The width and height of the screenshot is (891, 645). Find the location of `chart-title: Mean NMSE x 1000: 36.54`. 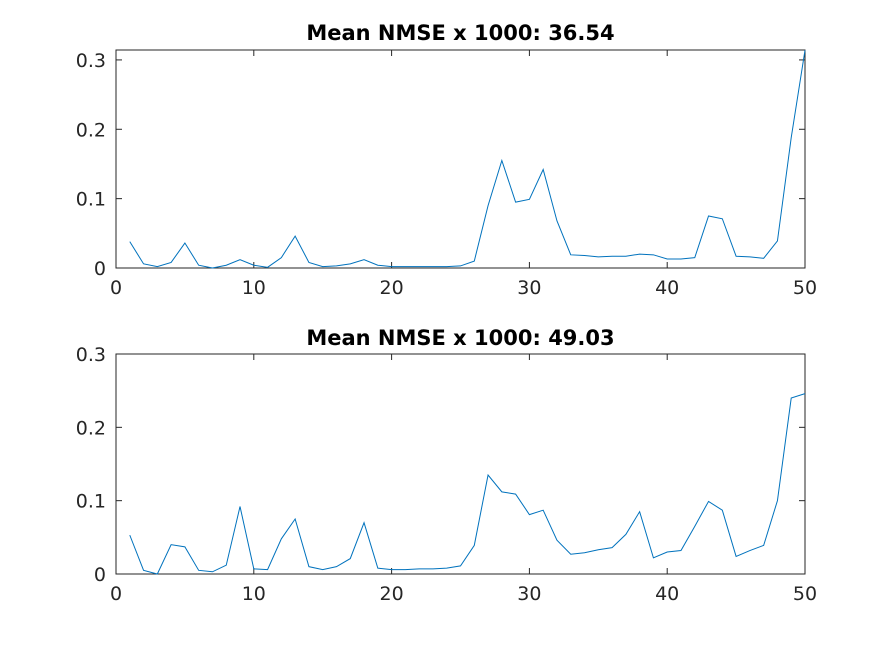

chart-title: Mean NMSE x 1000: 36.54 is located at coordinates (460, 33).